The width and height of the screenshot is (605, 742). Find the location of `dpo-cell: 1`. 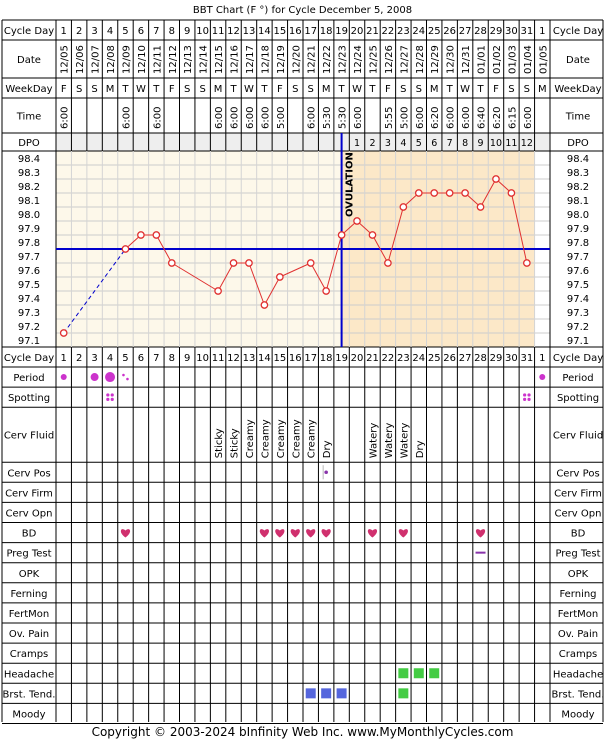

dpo-cell: 1 is located at coordinates (357, 143).